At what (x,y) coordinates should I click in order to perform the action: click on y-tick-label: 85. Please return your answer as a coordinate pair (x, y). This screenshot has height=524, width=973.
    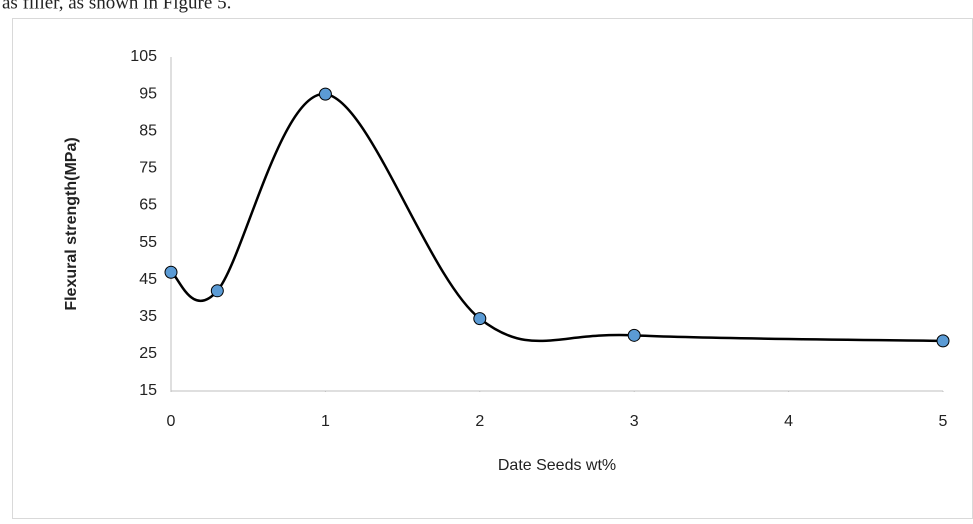
    Looking at the image, I should click on (148, 130).